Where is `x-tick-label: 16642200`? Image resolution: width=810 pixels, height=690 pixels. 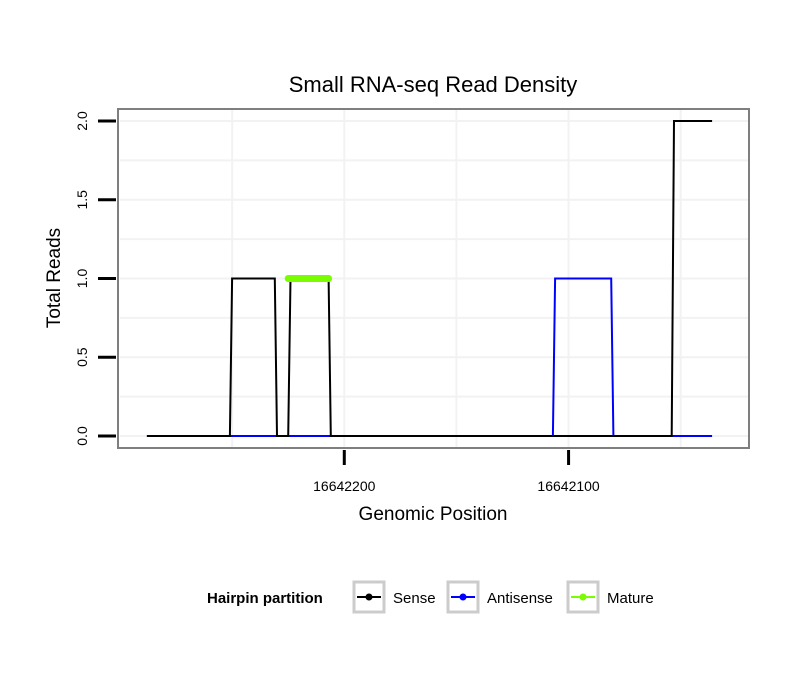 x-tick-label: 16642200 is located at coordinates (344, 486).